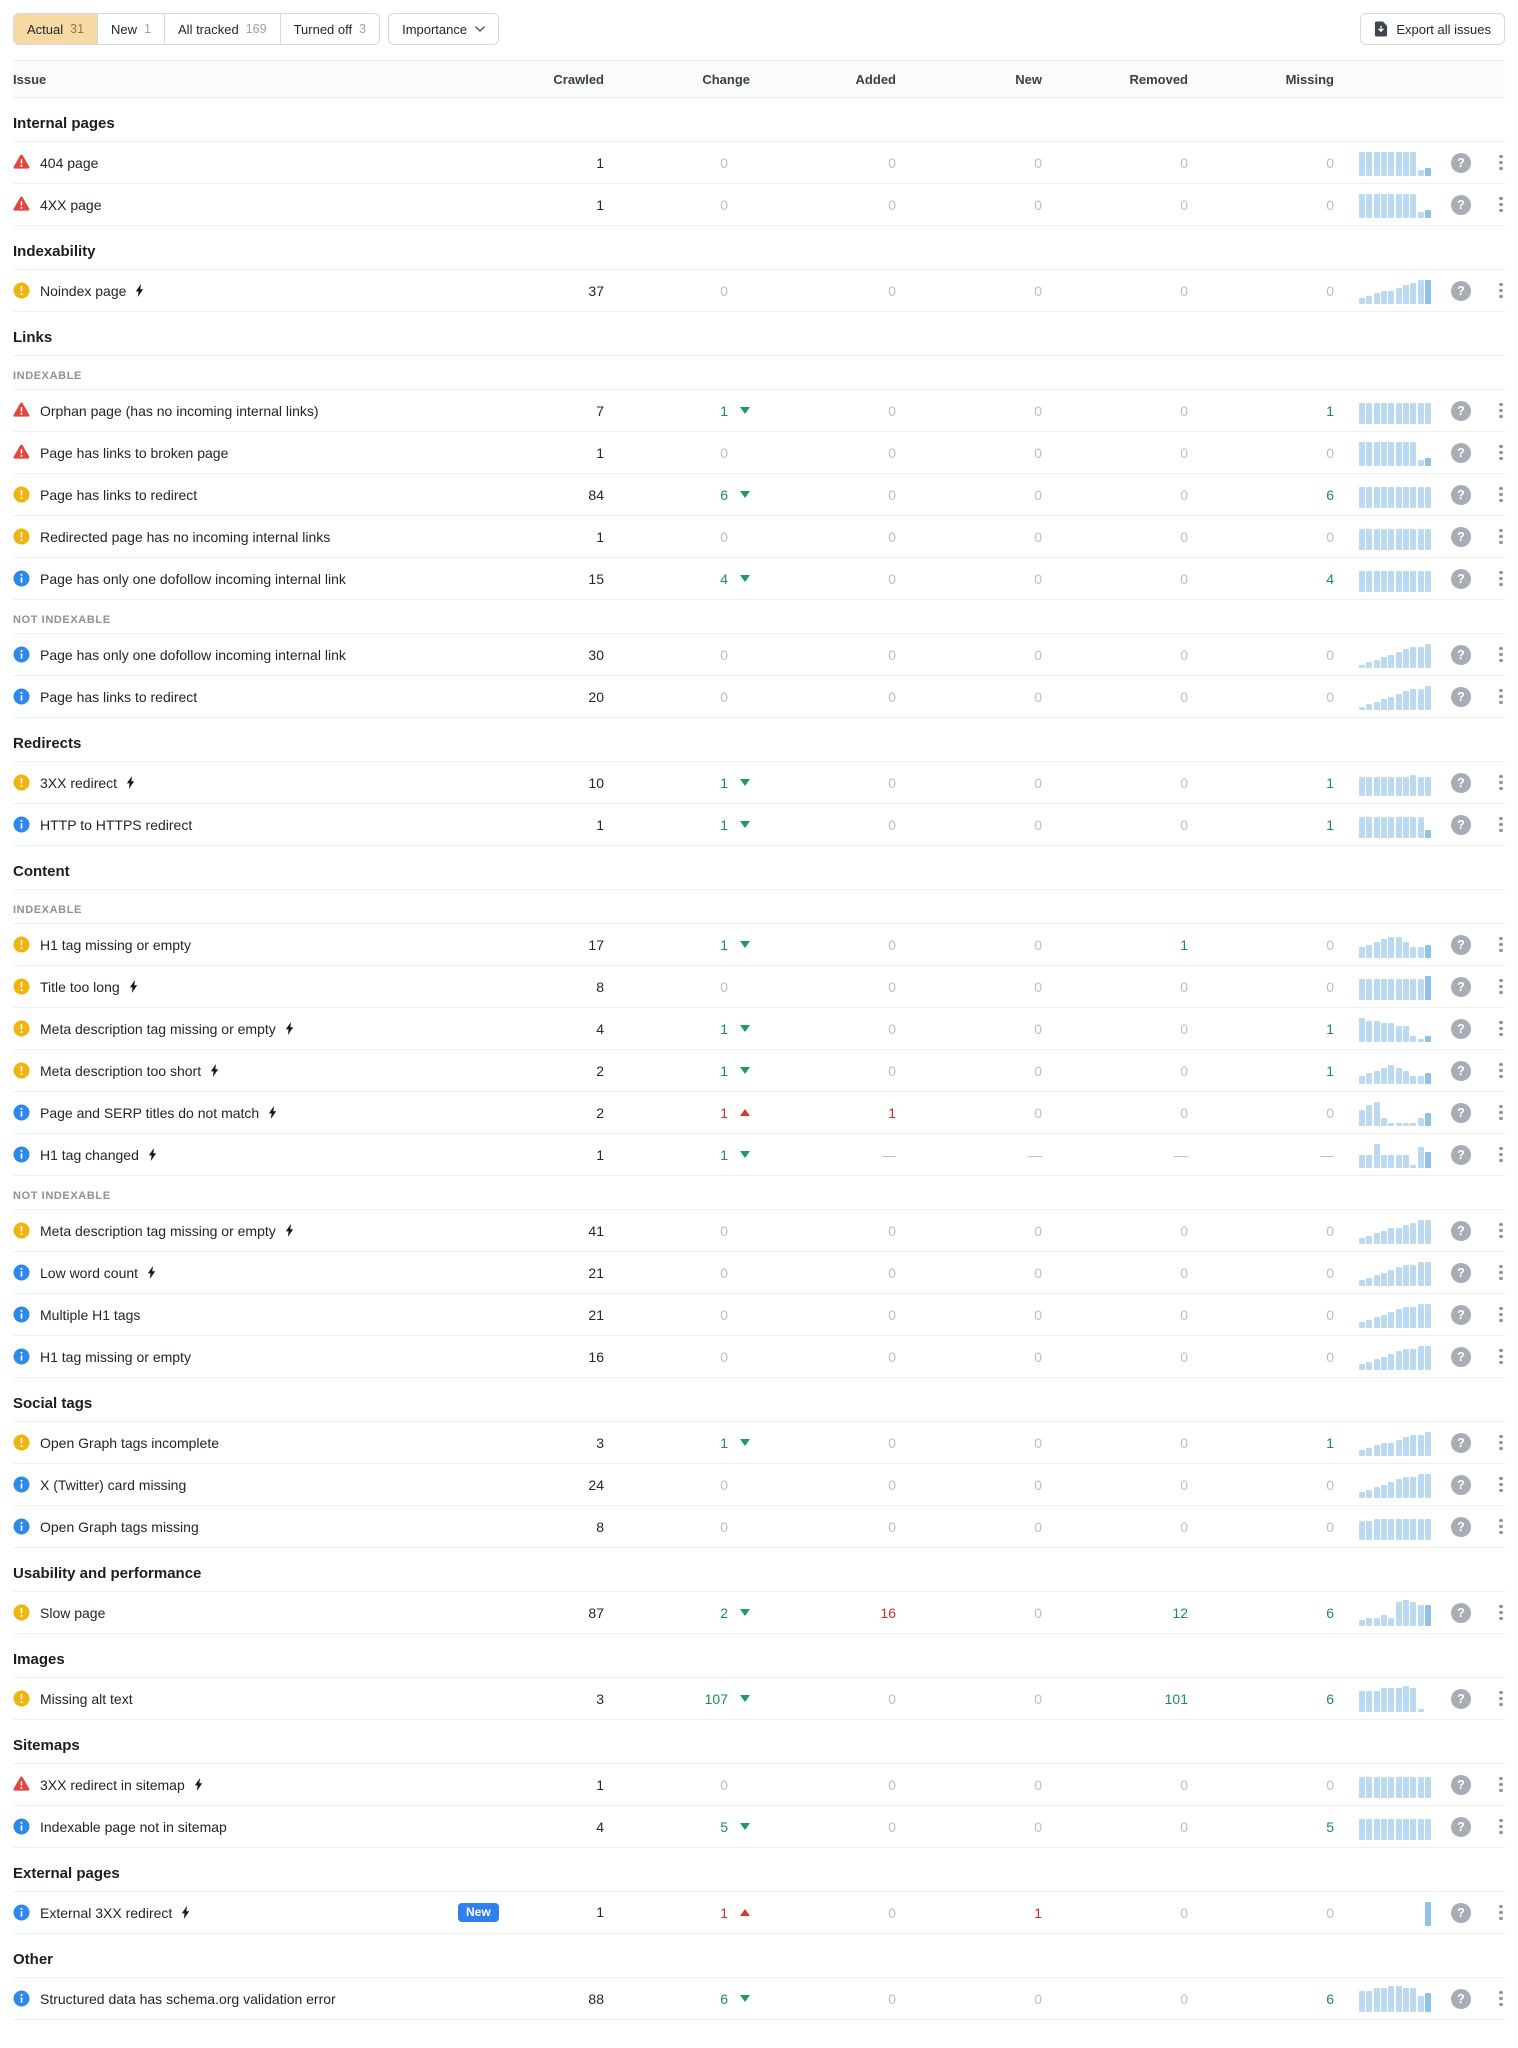 This screenshot has height=2048, width=1518. I want to click on issue-row: 3XX redirect in sitemap 1 0 0 0 0 0?, so click(759, 1785).